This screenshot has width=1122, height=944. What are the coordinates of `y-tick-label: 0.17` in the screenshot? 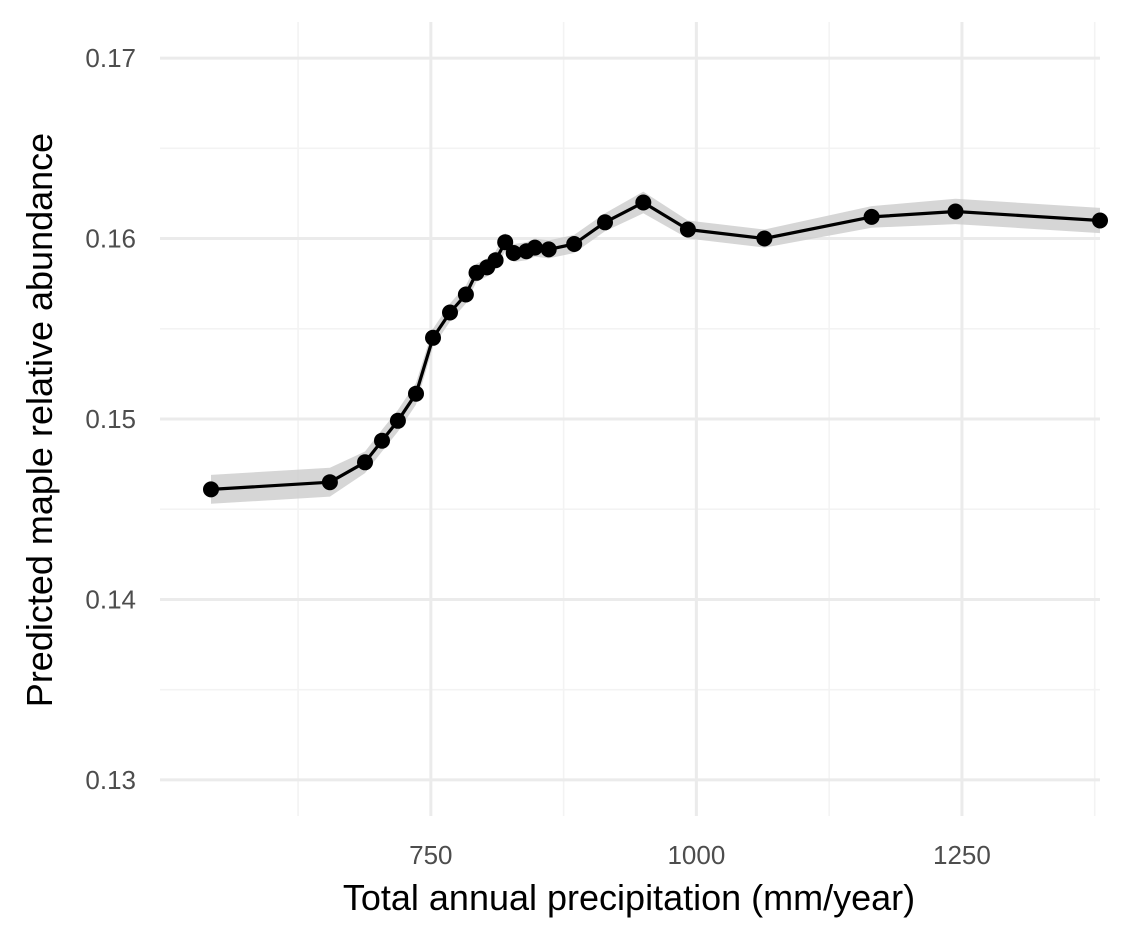 It's located at (110, 58).